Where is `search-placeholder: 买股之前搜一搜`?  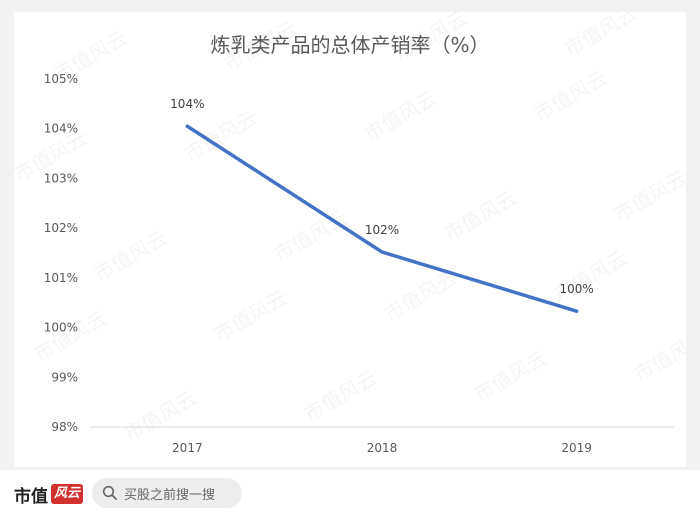 search-placeholder: 买股之前搜一搜 is located at coordinates (170, 495).